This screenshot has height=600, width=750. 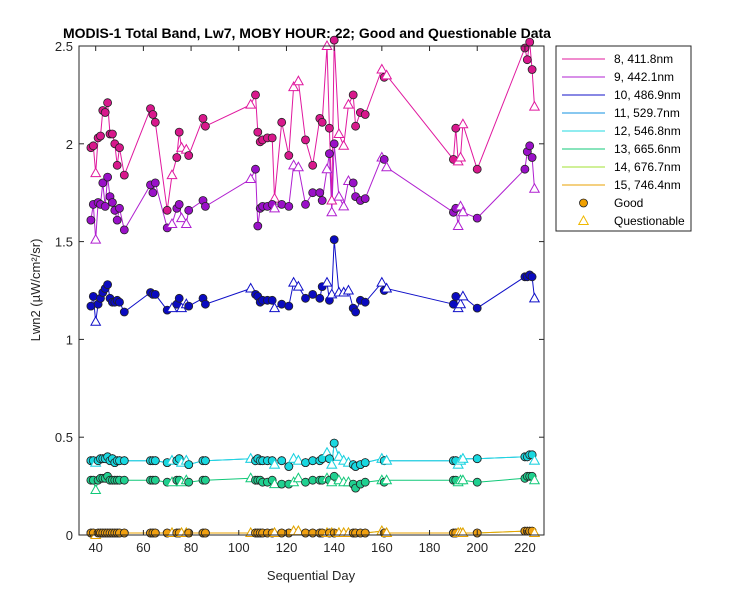 I want to click on x-tick-label: 200, so click(x=477, y=547).